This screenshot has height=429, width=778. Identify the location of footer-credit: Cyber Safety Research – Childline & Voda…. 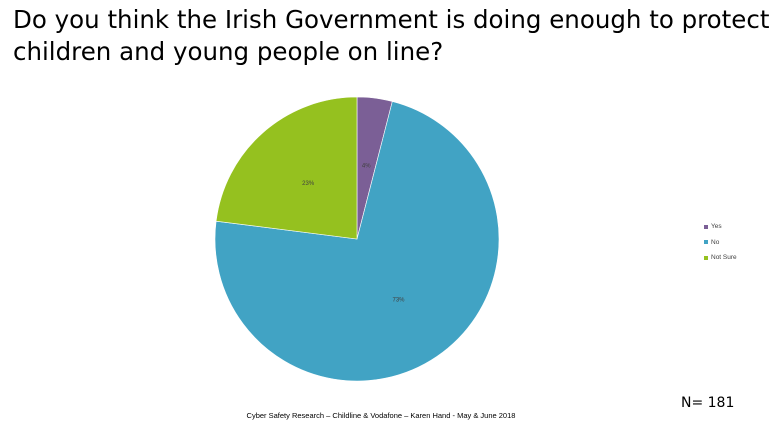
(389, 415).